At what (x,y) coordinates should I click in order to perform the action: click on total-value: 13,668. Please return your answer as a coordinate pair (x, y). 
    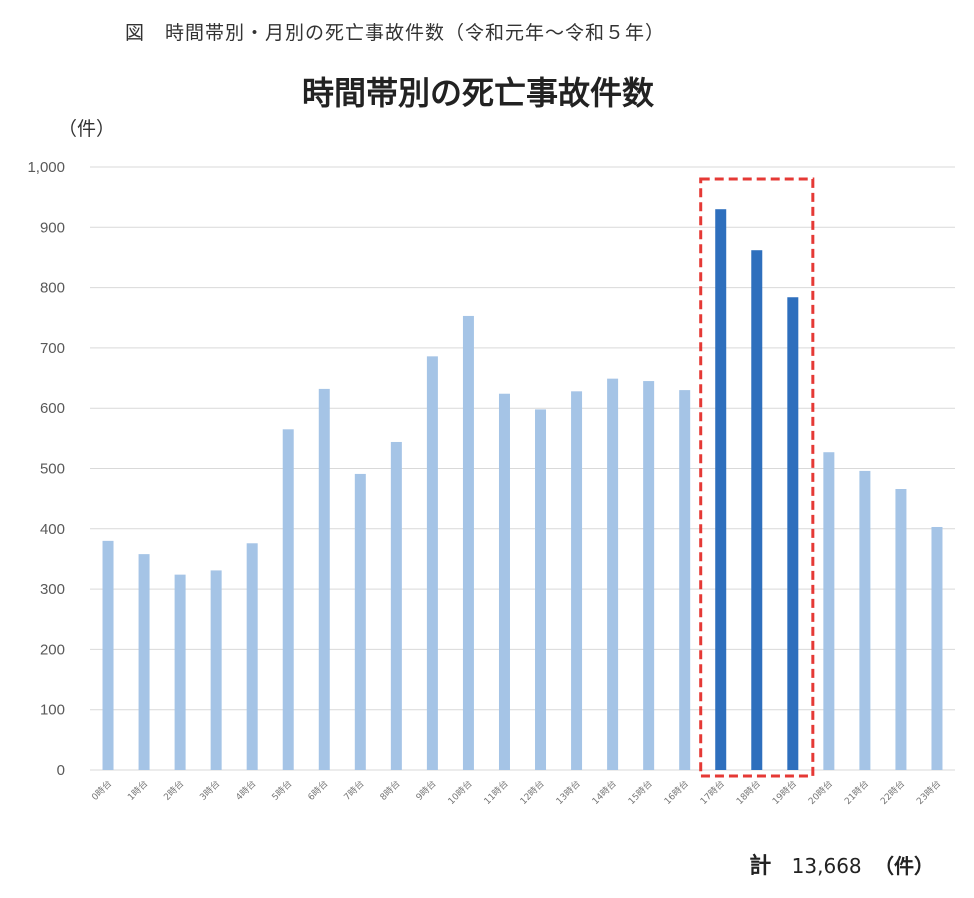
    Looking at the image, I should click on (826, 866).